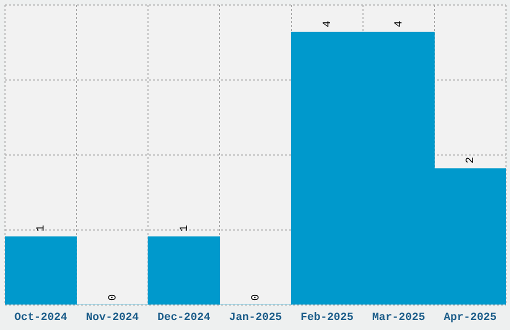  What do you see at coordinates (471, 318) in the screenshot?
I see `x-tick-label: Apr-2025` at bounding box center [471, 318].